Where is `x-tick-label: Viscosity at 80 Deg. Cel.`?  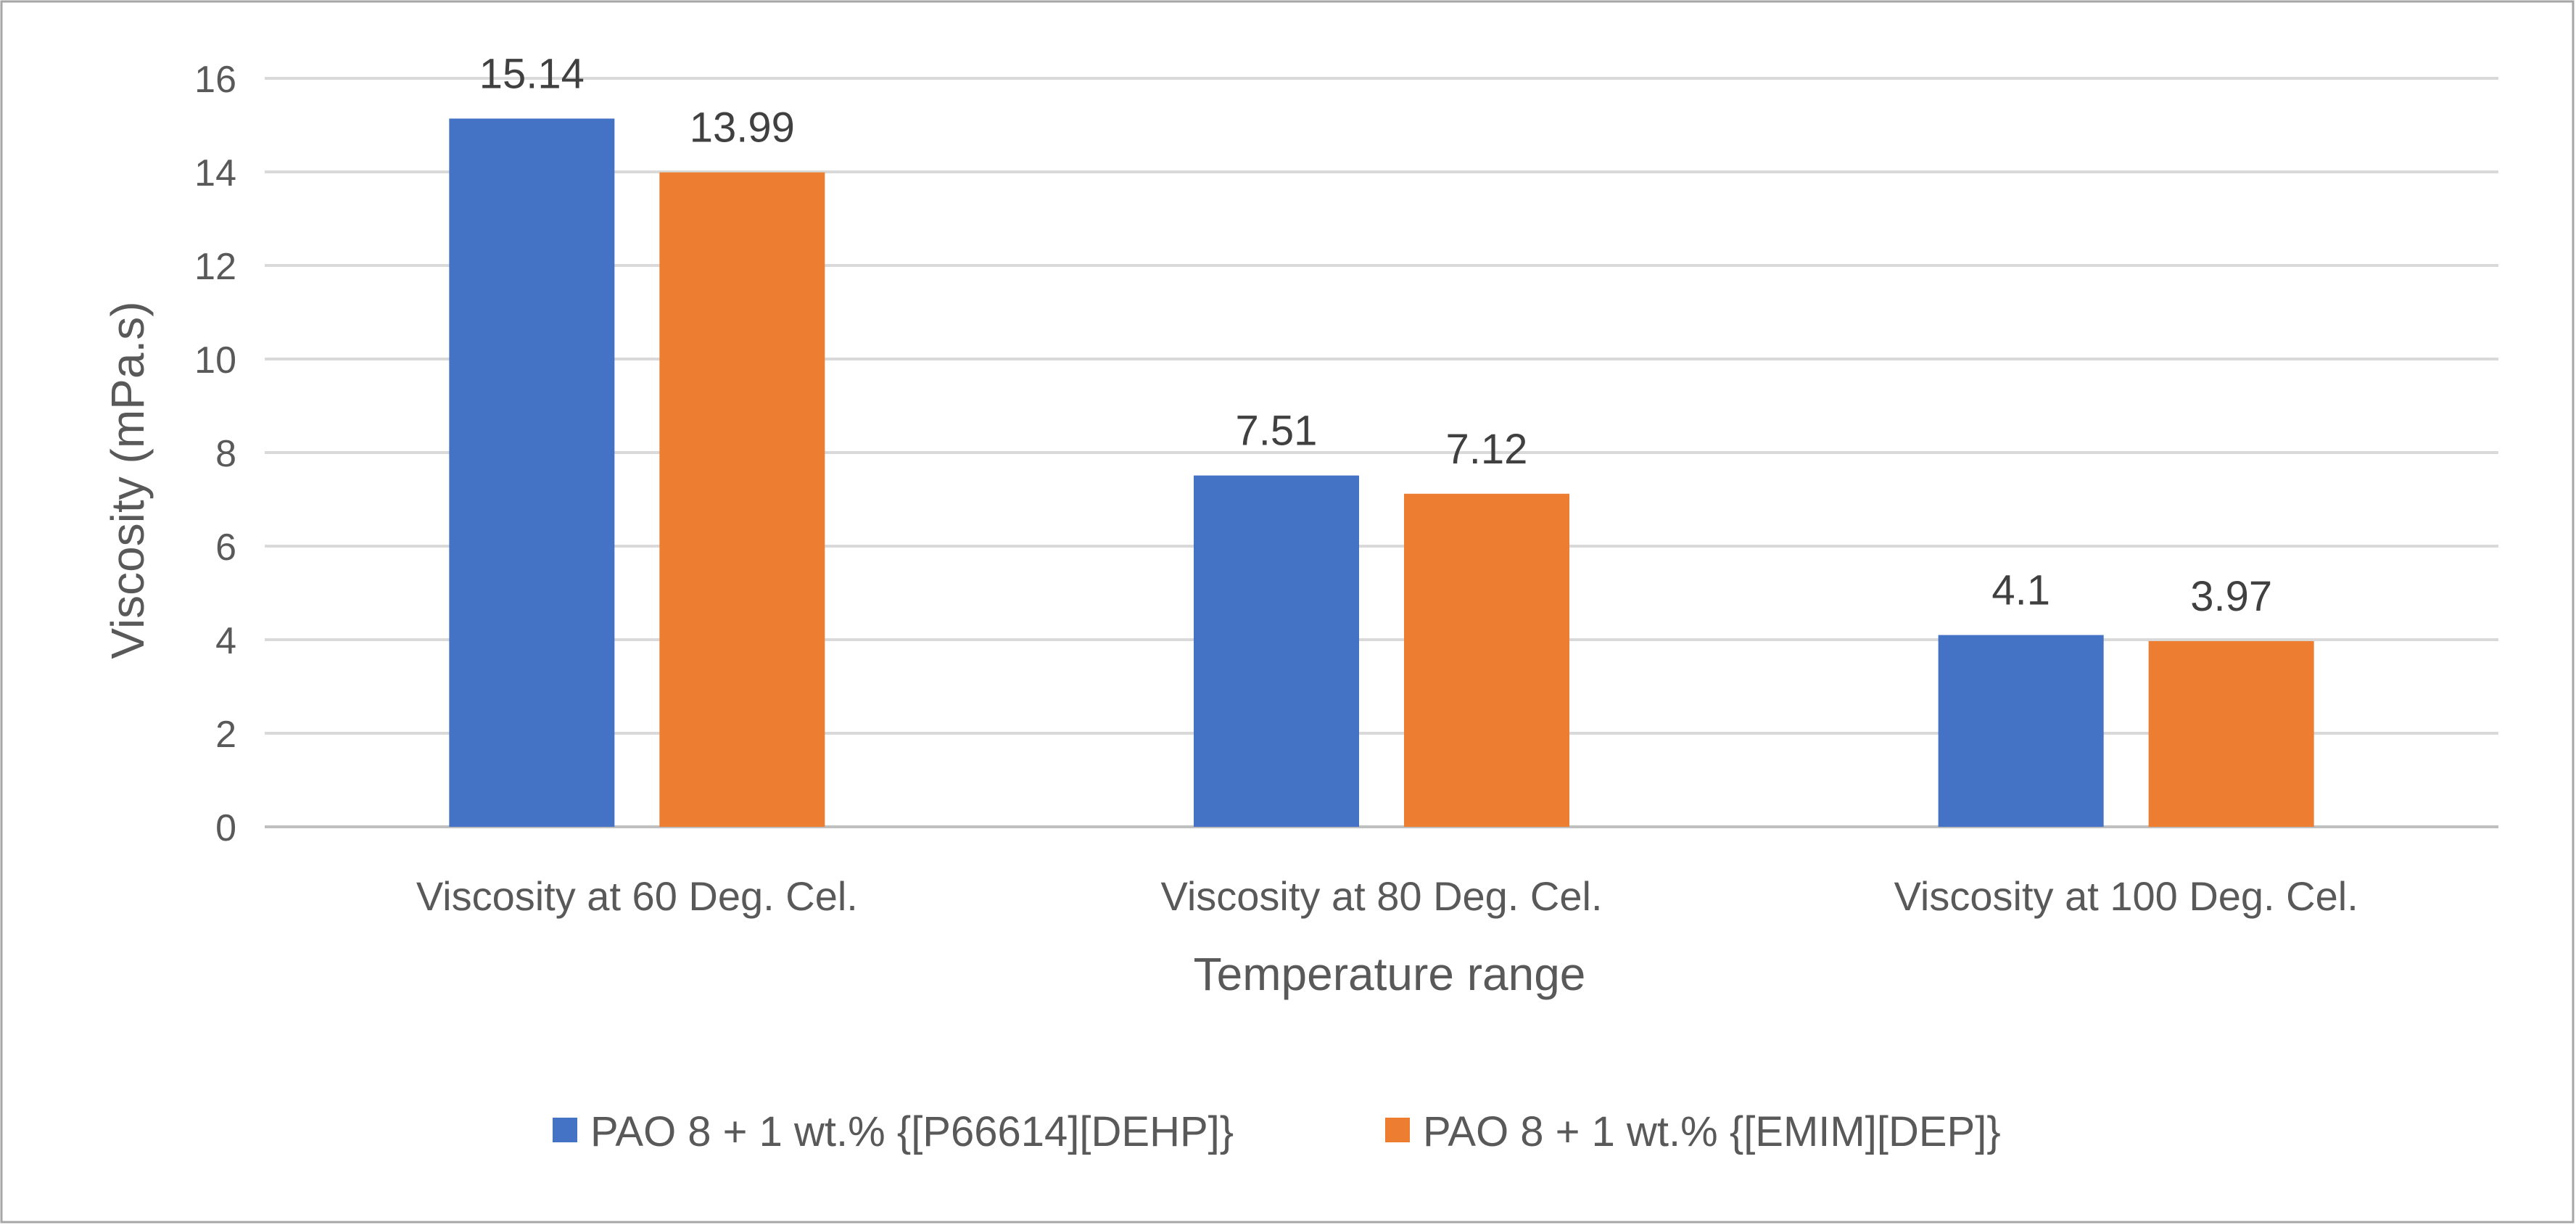
x-tick-label: Viscosity at 80 Deg. Cel. is located at coordinates (1381, 896).